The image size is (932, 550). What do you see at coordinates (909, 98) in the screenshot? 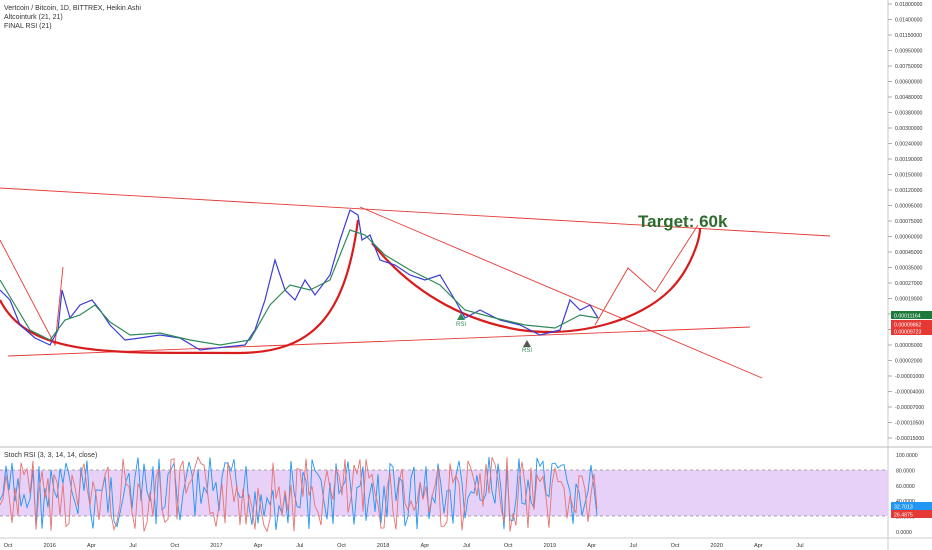
I see `price-axis-label: 0.00480000` at bounding box center [909, 98].